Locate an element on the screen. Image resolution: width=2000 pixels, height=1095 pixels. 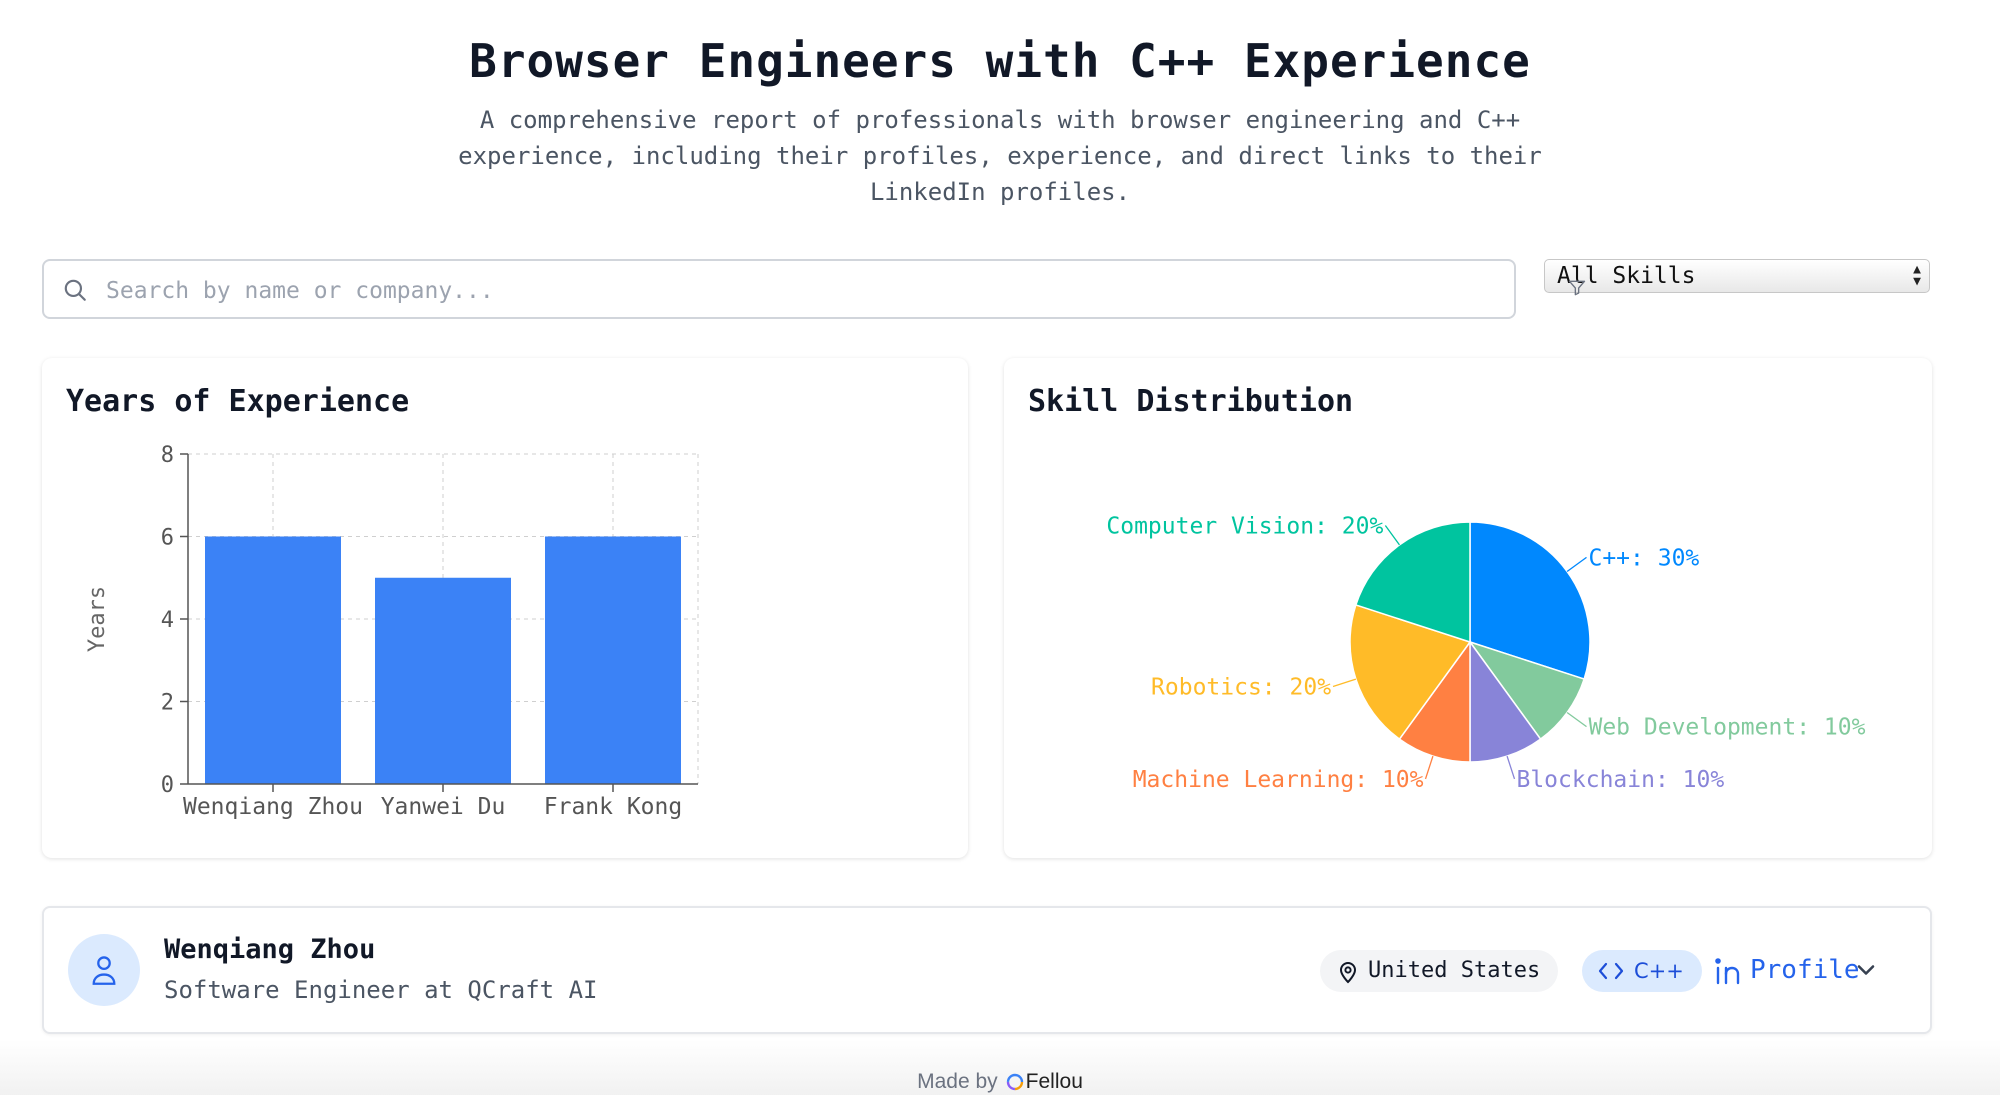
controls-bar: All Skills ▲▼ is located at coordinates (987, 291).